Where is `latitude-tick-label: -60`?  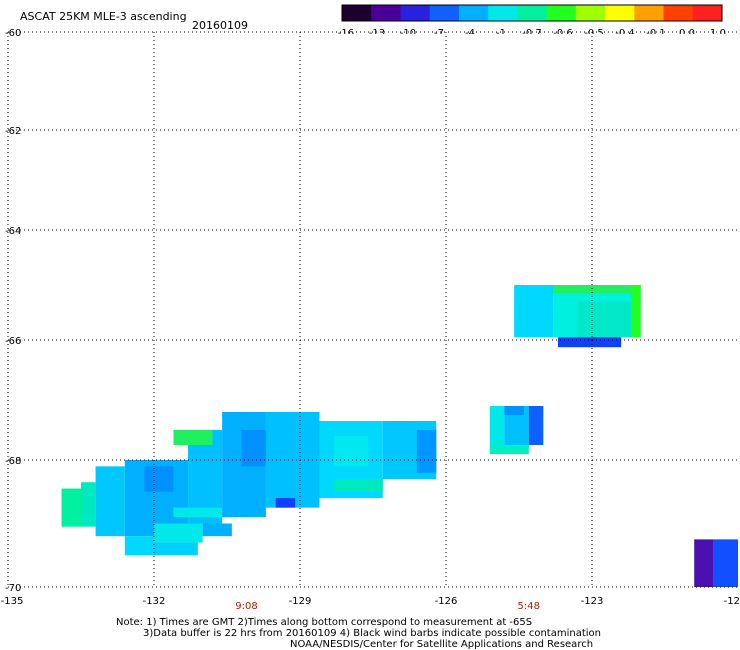
latitude-tick-label: -60 is located at coordinates (13, 33).